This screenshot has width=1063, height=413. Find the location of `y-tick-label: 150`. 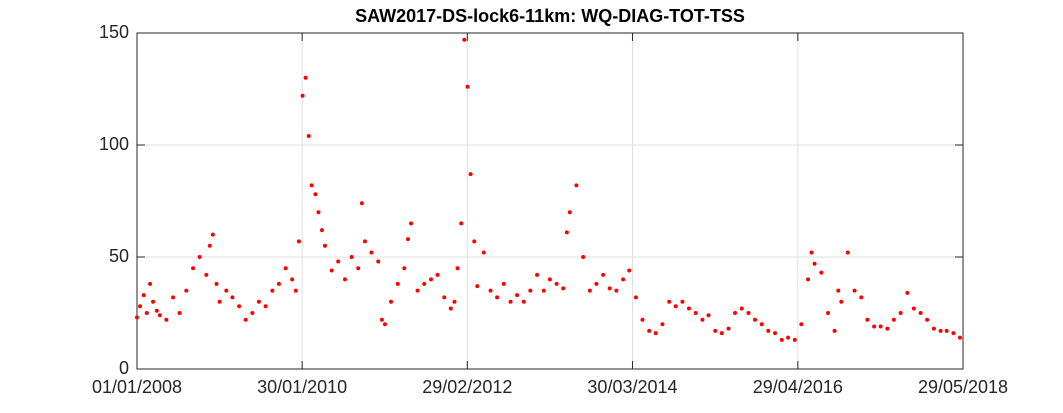

y-tick-label: 150 is located at coordinates (114, 32).